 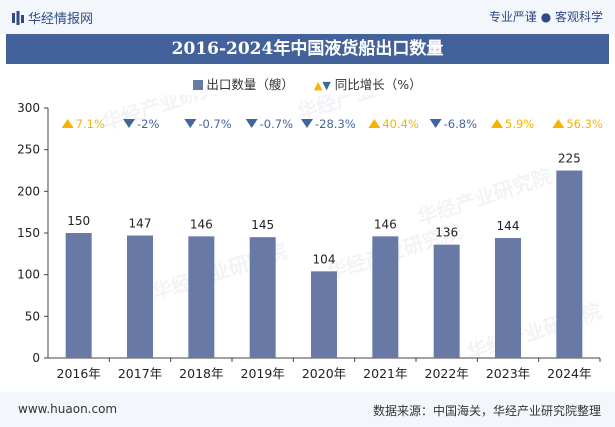 I want to click on y-tick-label: 200, so click(x=28, y=191).